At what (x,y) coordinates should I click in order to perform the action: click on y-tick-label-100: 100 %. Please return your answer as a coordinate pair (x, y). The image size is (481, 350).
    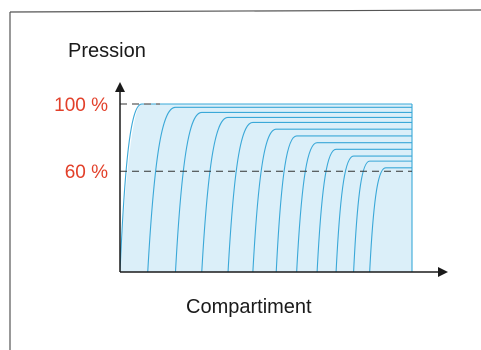
    Looking at the image, I should click on (81, 105).